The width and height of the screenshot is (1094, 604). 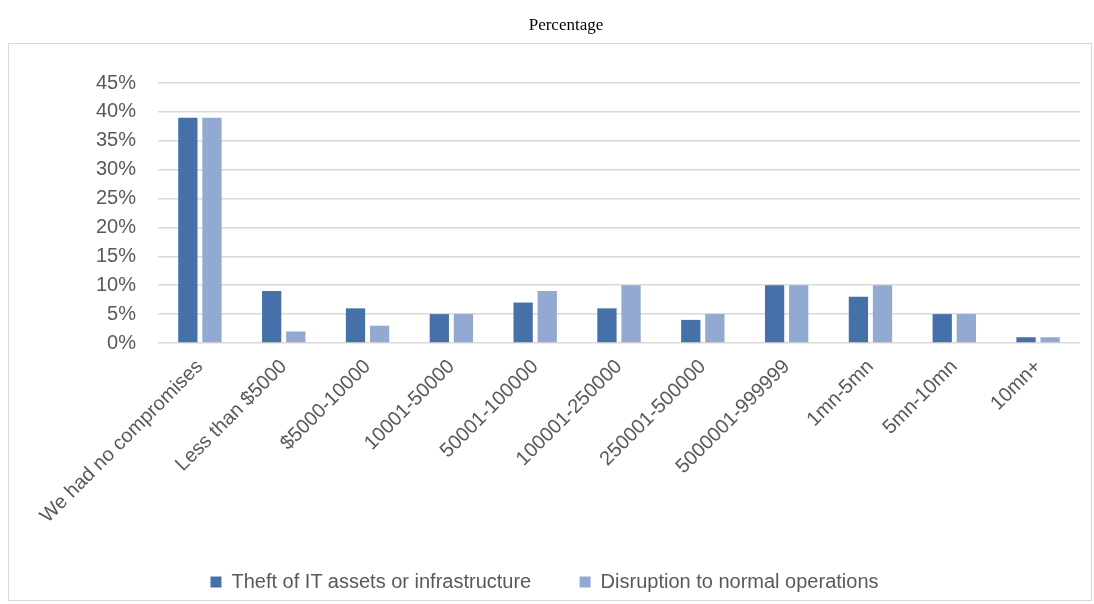 What do you see at coordinates (116, 81) in the screenshot?
I see `y-tick-label: 45%` at bounding box center [116, 81].